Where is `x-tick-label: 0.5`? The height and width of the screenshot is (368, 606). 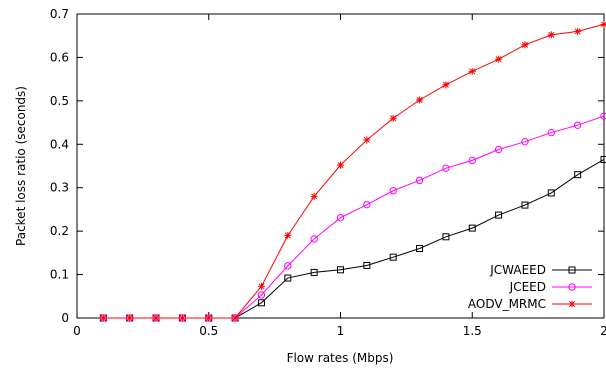 x-tick-label: 0.5 is located at coordinates (208, 331).